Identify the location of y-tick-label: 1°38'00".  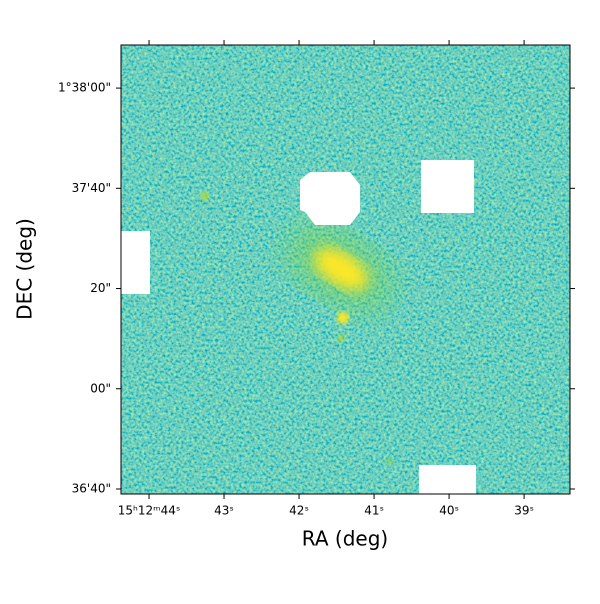
(84, 88).